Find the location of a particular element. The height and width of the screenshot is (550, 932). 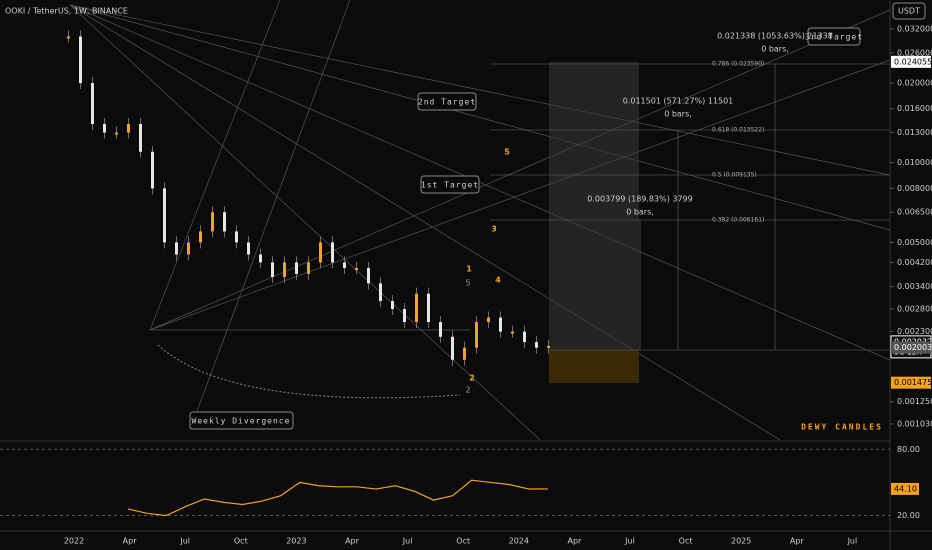

price-tick-label: 0.002300 is located at coordinates (914, 331).